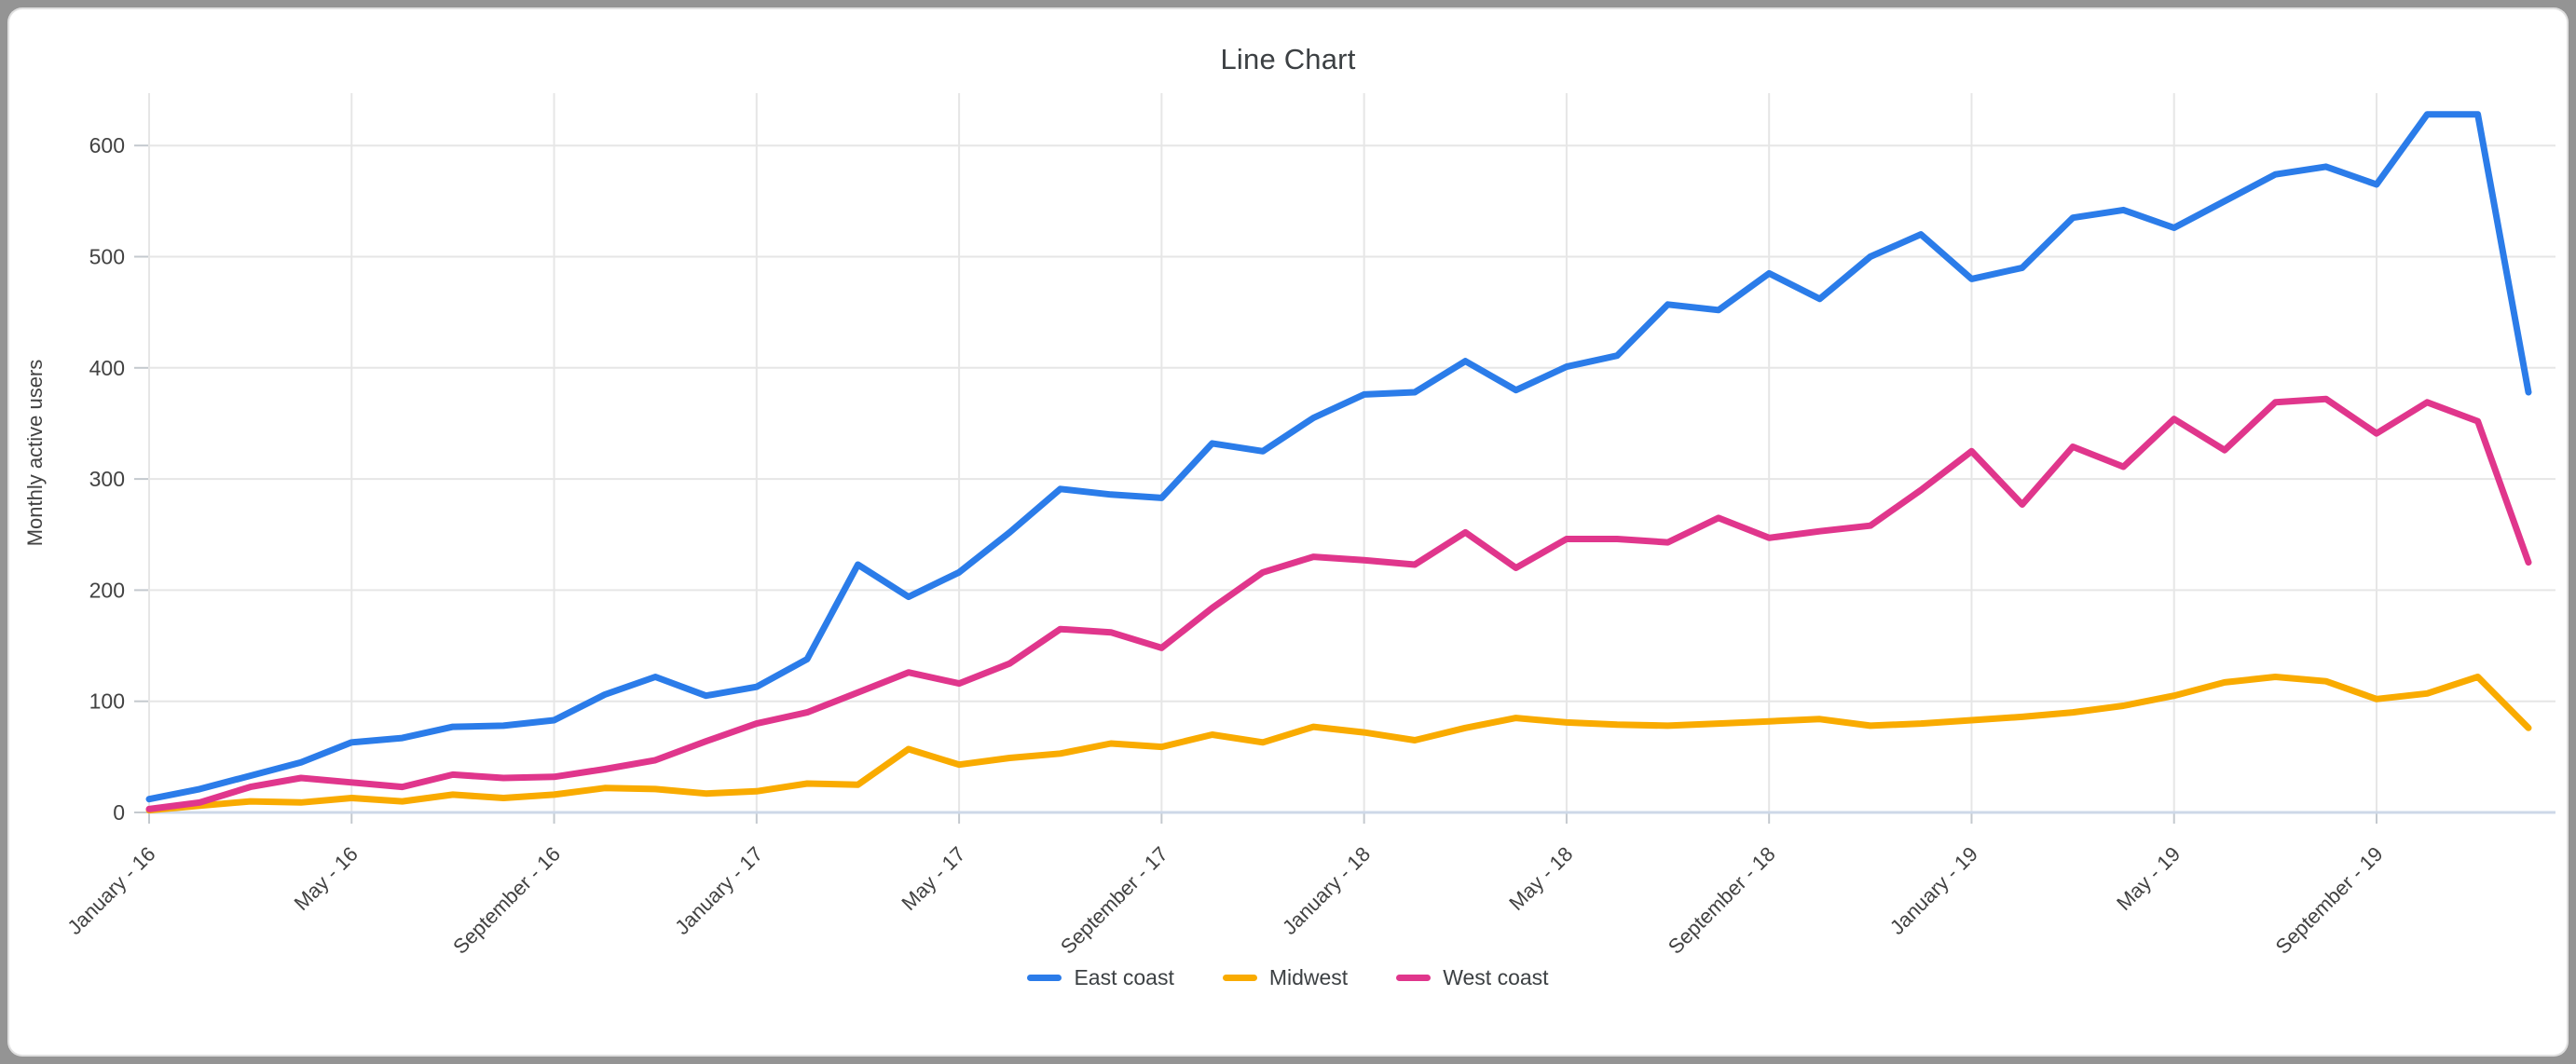 This screenshot has height=1064, width=2576. What do you see at coordinates (933, 878) in the screenshot?
I see `x-tick-label: May - 17` at bounding box center [933, 878].